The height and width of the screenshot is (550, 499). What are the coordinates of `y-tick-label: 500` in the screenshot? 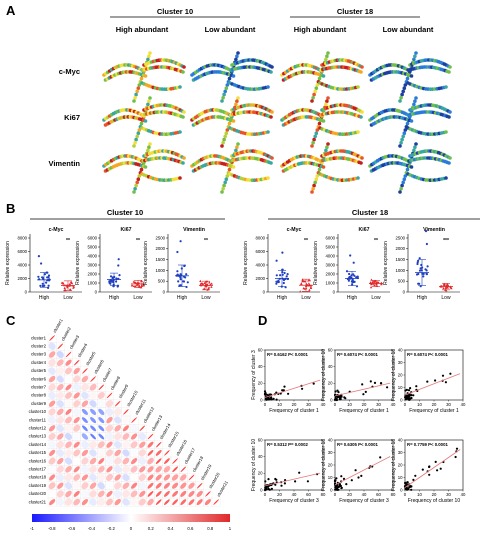 It's located at (402, 281).